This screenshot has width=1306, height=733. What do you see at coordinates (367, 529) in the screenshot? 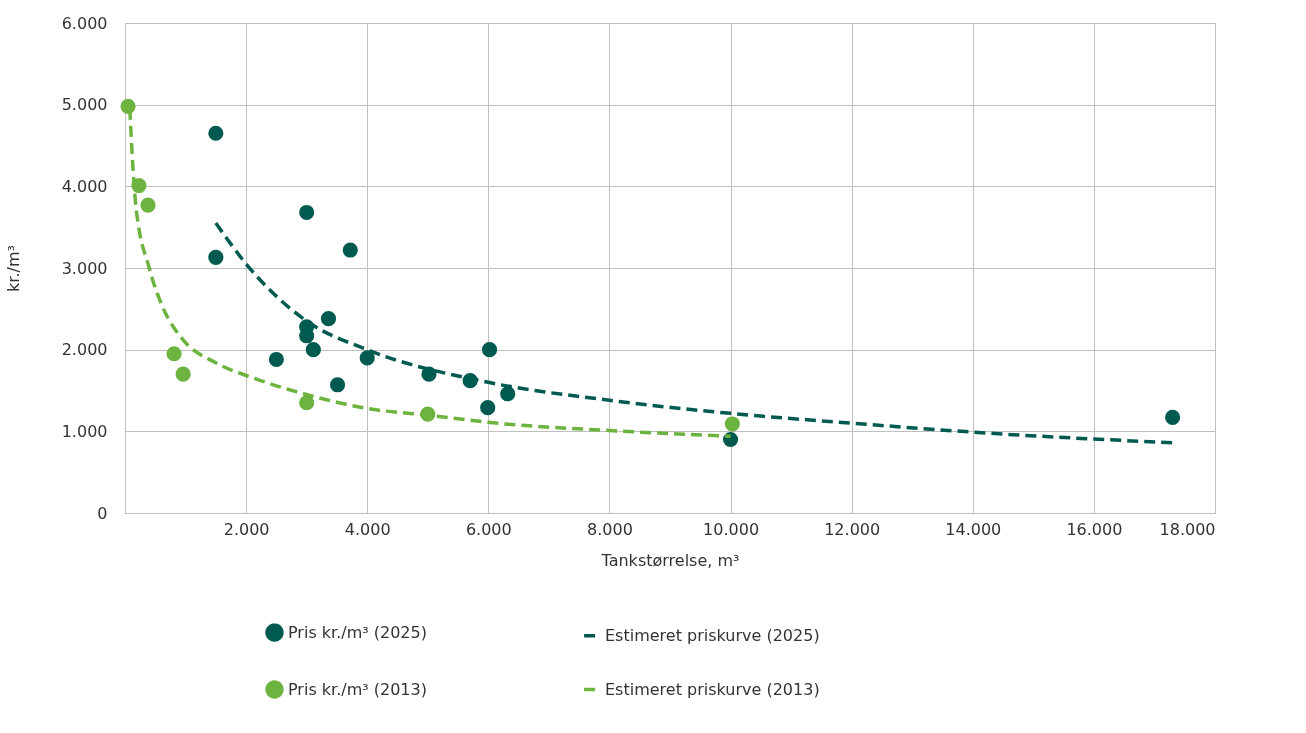
I see `x-tick-label: 4.000` at bounding box center [367, 529].